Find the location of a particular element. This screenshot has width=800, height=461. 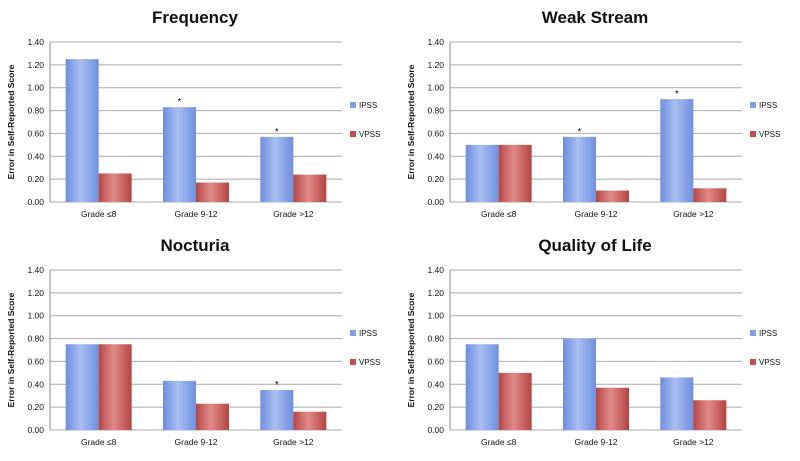

chart-title: Weak Stream is located at coordinates (595, 17).